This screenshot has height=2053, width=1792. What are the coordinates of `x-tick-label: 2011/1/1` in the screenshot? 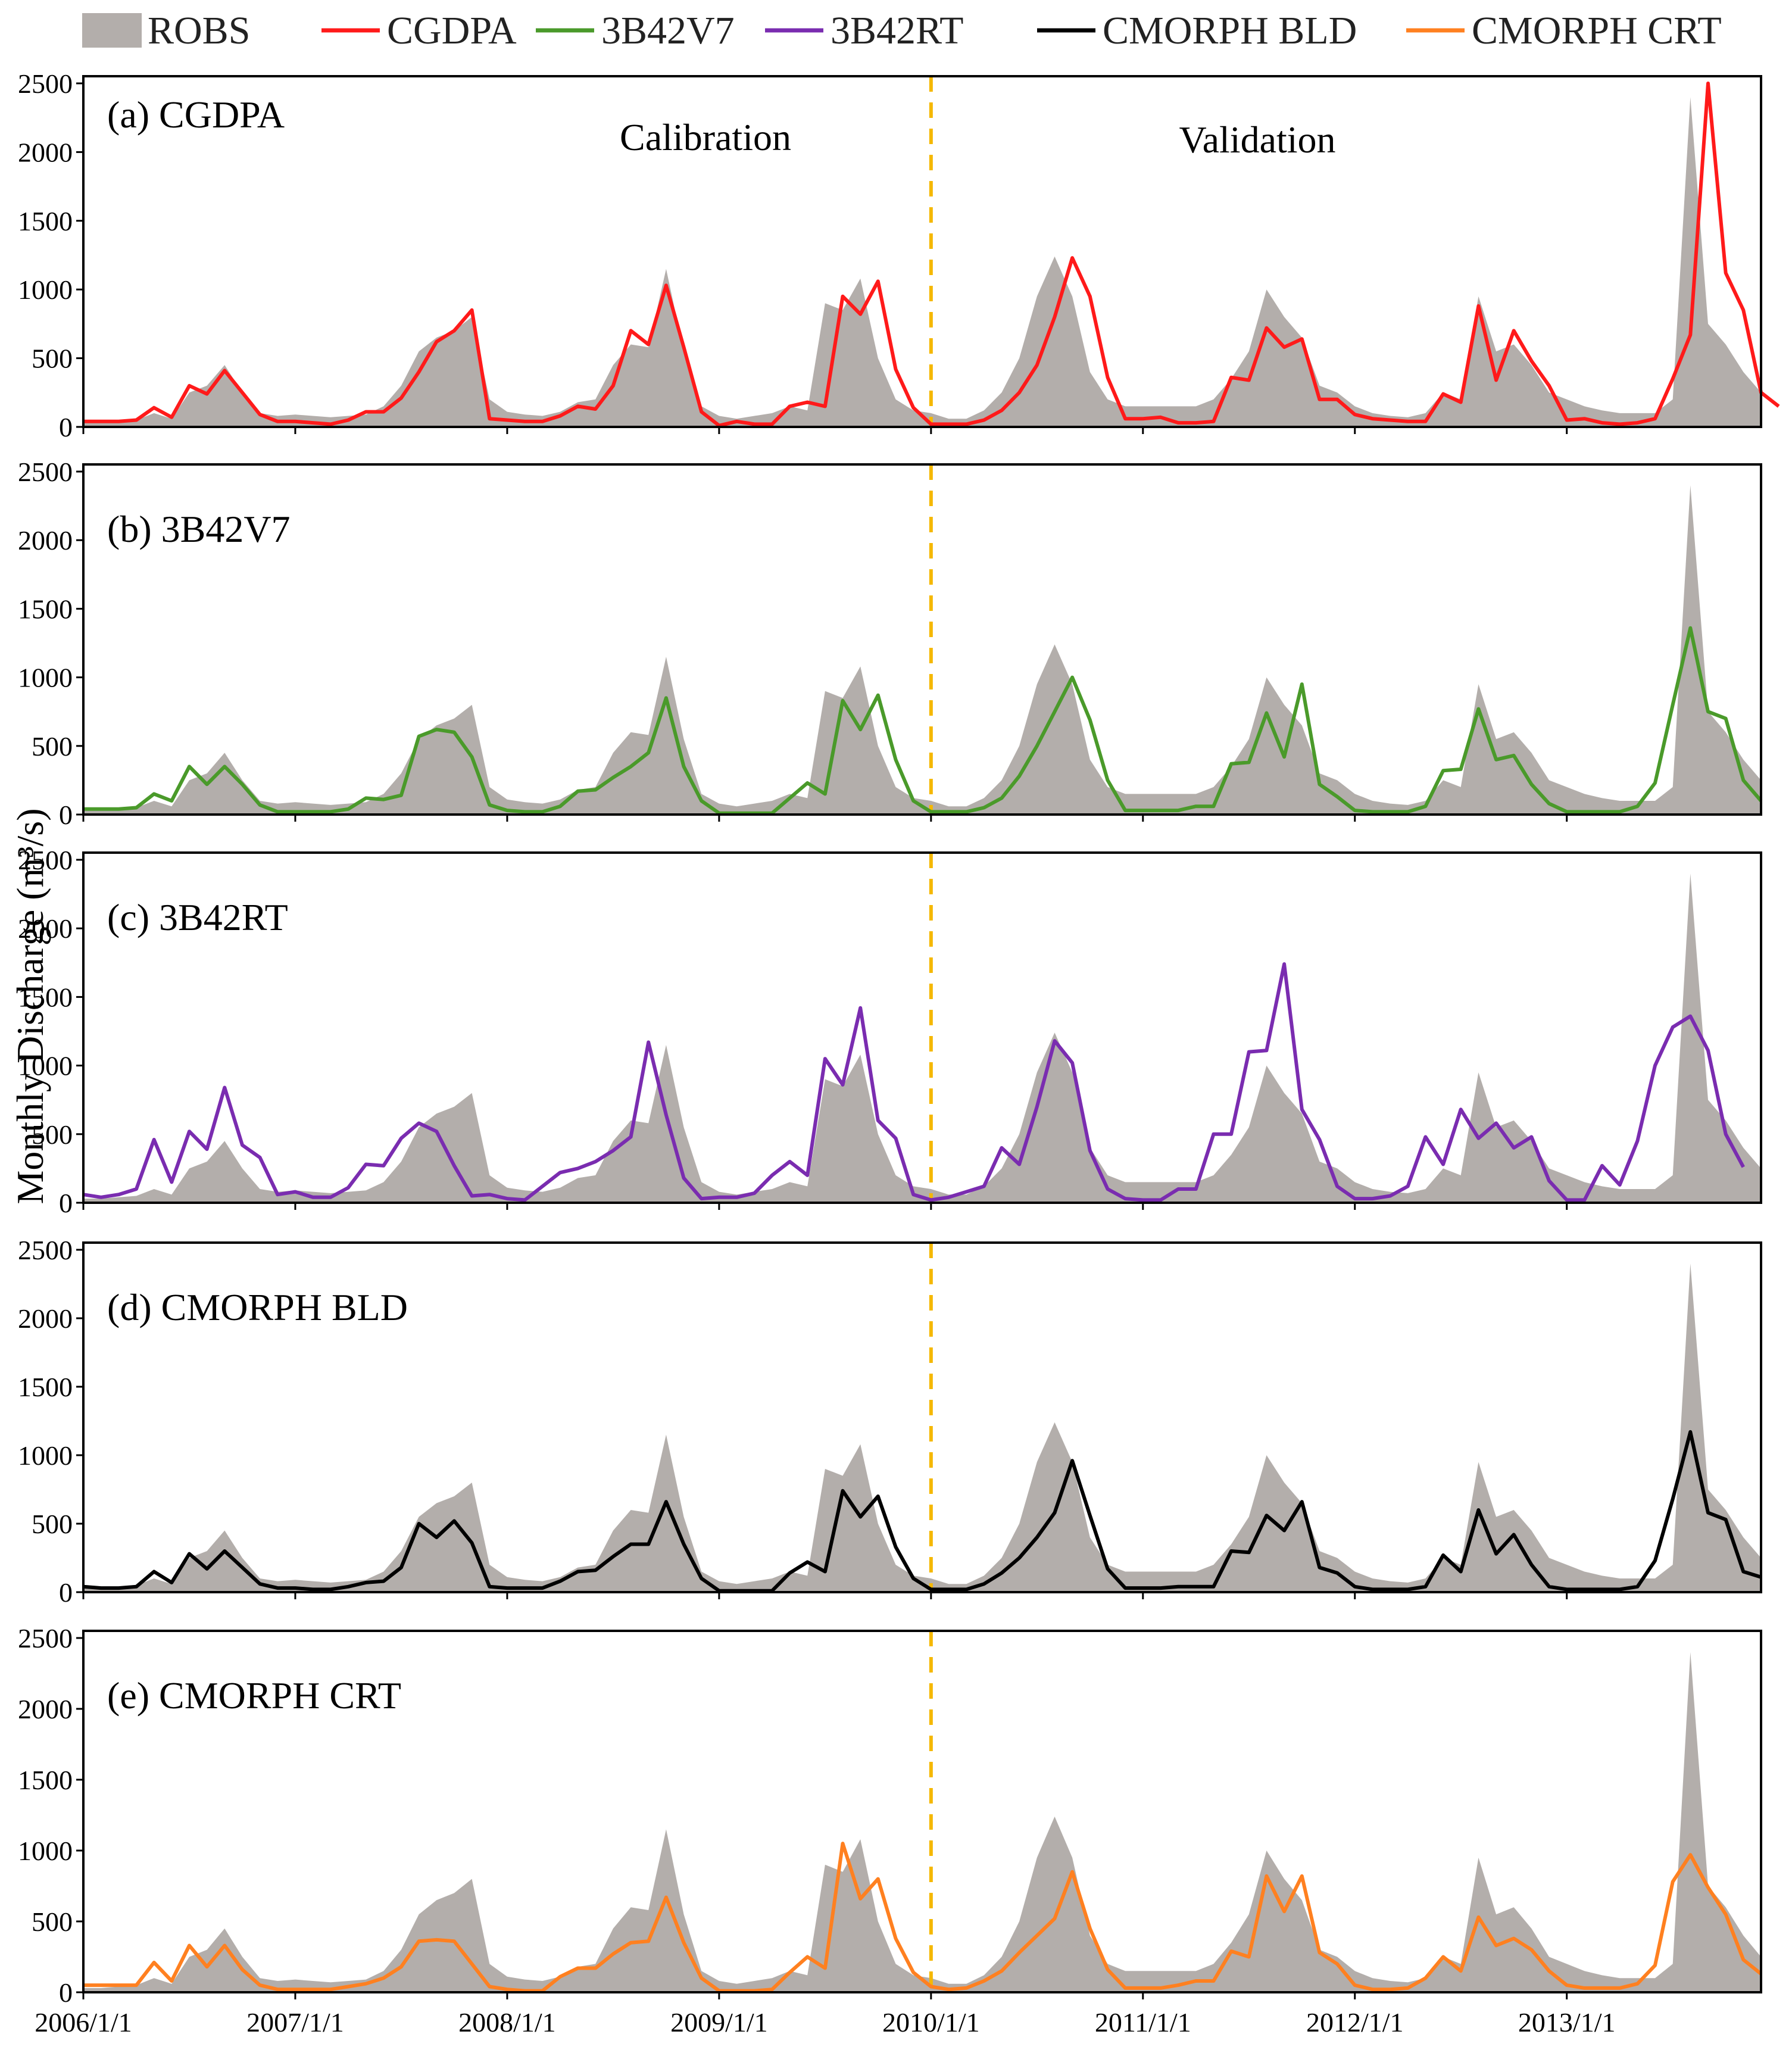 It's located at (1143, 2023).